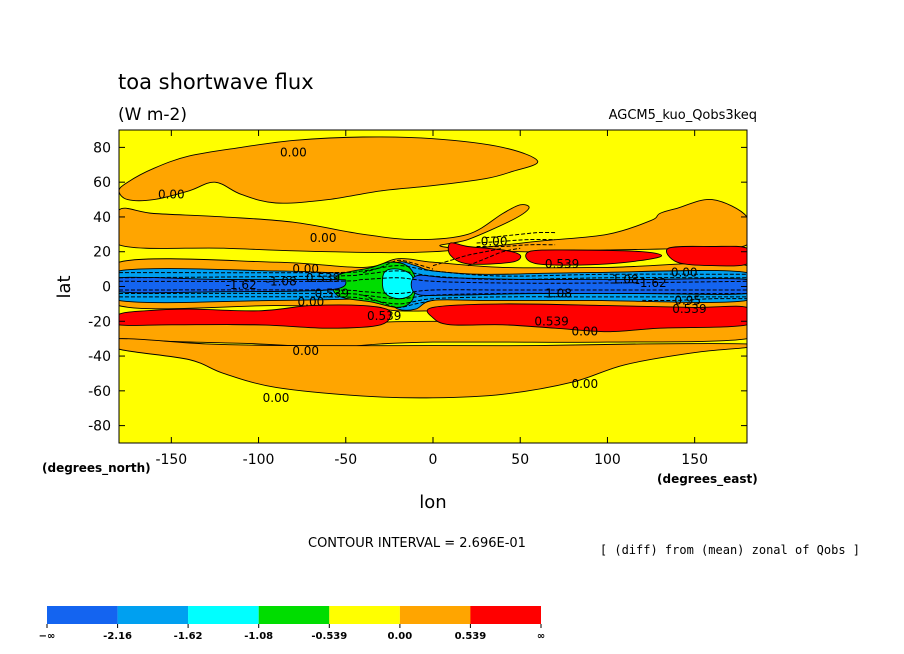  Describe the element at coordinates (471, 636) in the screenshot. I see `colorbar-label: 0.539` at that location.